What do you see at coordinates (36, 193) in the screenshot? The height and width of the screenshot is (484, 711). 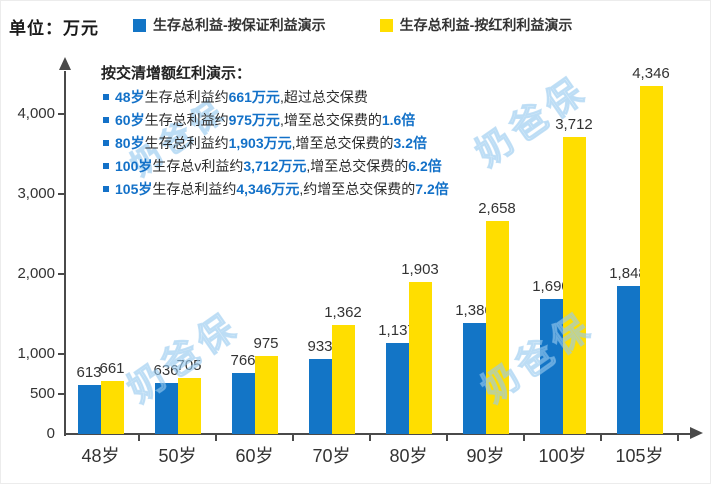 I see `y-axis-label: 3,000` at bounding box center [36, 193].